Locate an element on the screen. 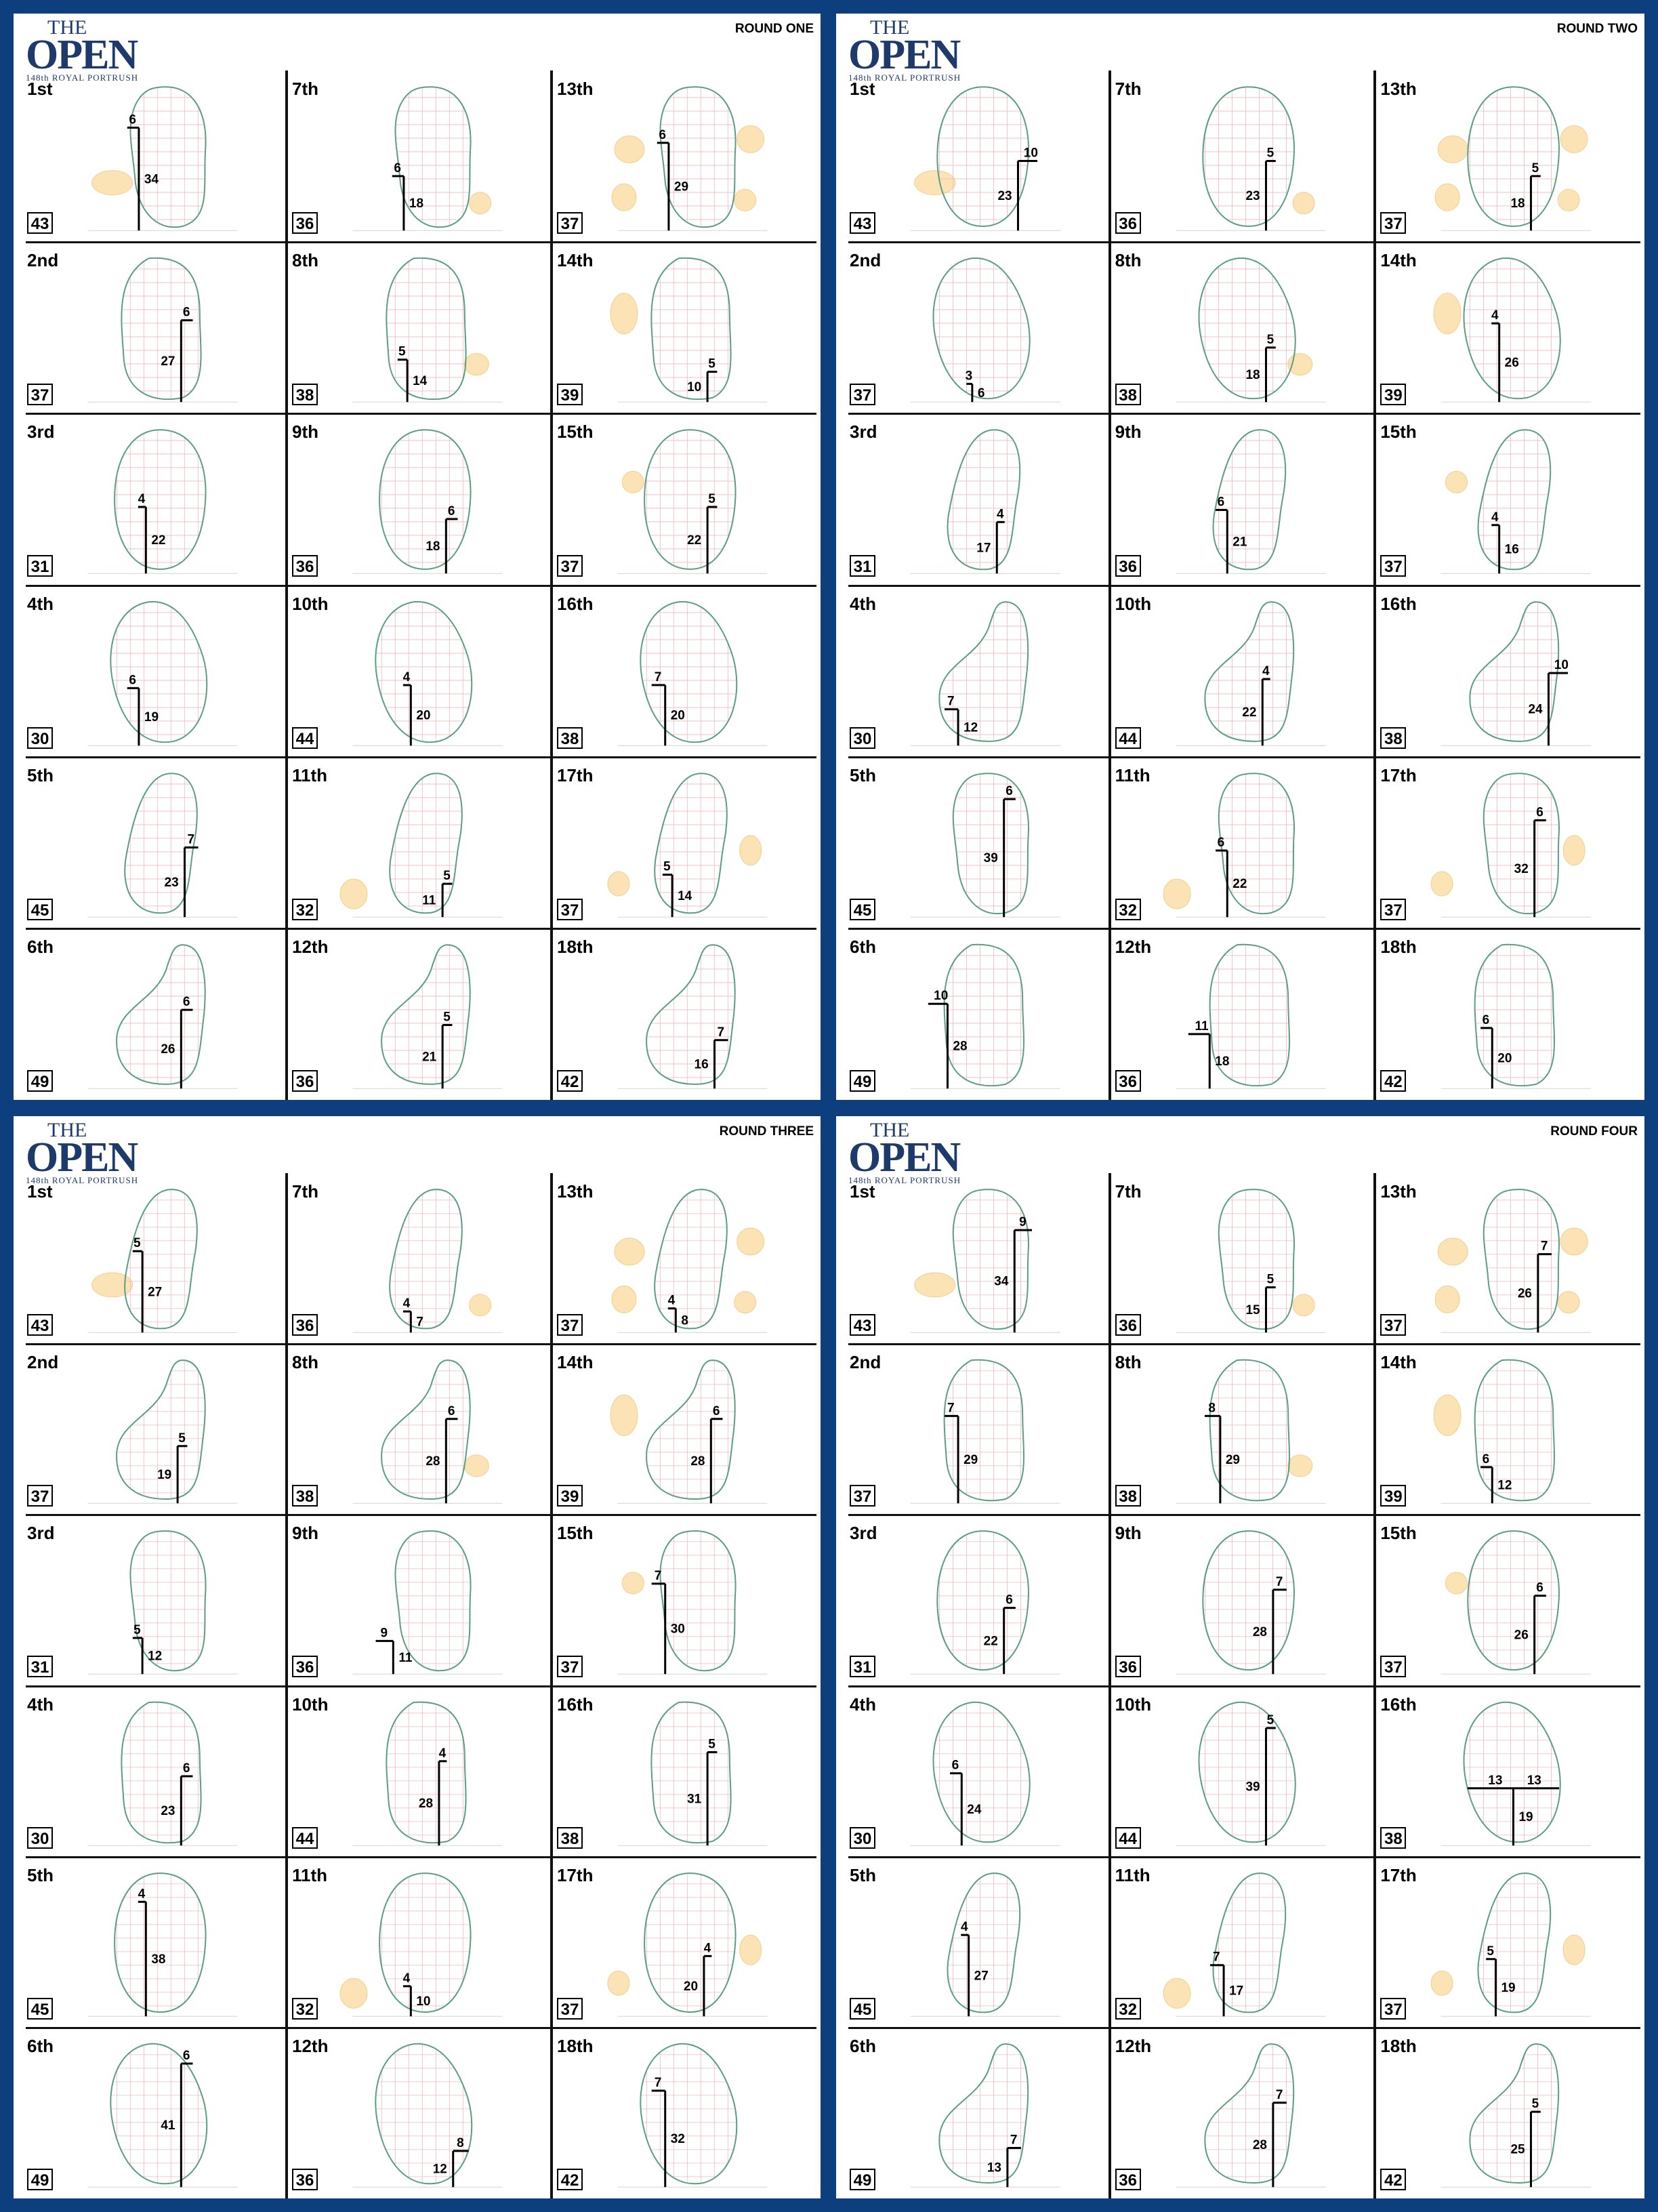  green-diagram: 6 22 is located at coordinates (1244, 845).